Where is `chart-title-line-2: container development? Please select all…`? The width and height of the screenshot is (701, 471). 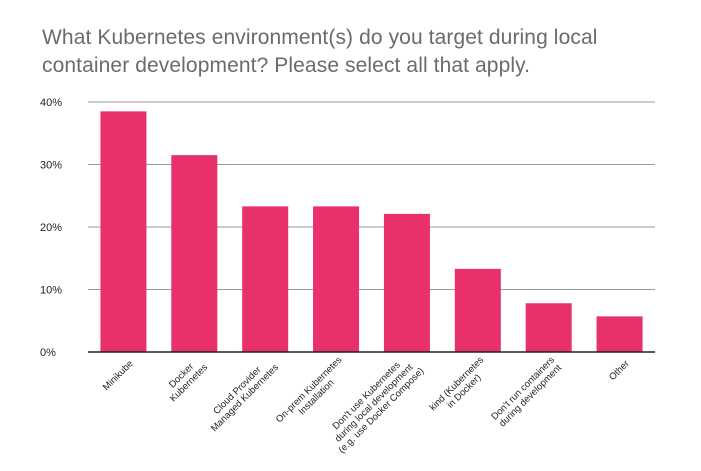
chart-title-line-2: container development? Please select all… is located at coordinates (286, 65).